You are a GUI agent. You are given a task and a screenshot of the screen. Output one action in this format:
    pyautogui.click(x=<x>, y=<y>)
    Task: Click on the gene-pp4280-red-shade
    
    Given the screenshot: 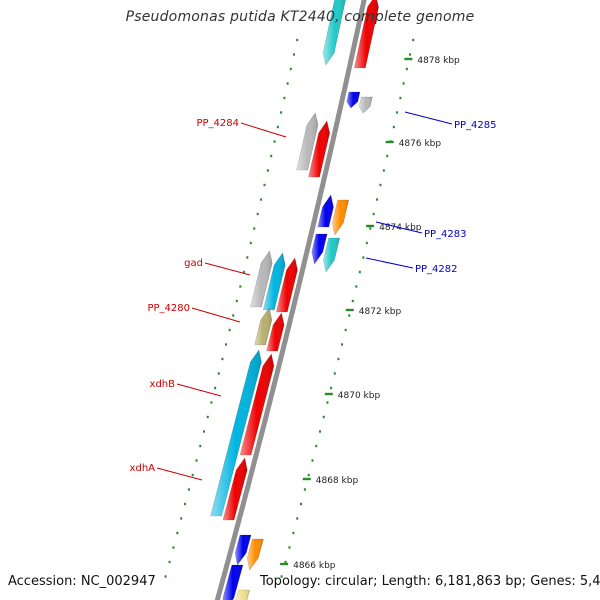 What is the action you would take?
    pyautogui.click(x=275, y=332)
    